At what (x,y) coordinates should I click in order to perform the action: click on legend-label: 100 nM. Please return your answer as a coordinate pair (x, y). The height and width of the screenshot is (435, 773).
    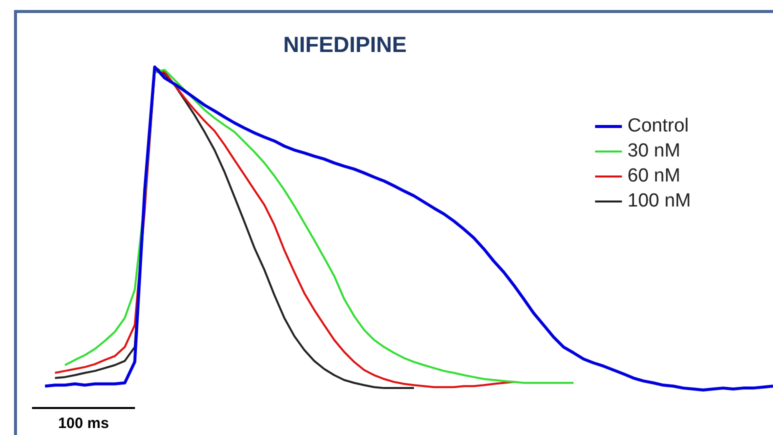
    Looking at the image, I should click on (659, 201).